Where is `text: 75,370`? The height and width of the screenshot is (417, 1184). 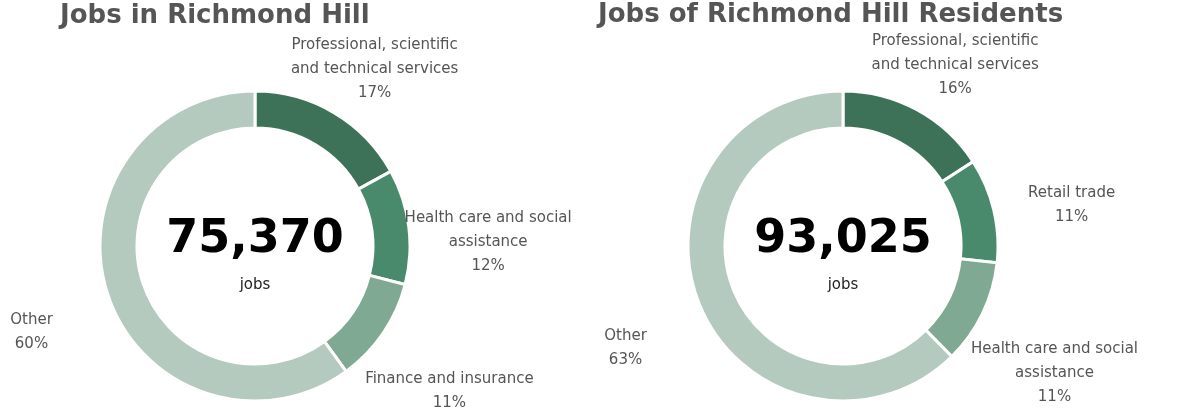 text: 75,370 is located at coordinates (255, 236).